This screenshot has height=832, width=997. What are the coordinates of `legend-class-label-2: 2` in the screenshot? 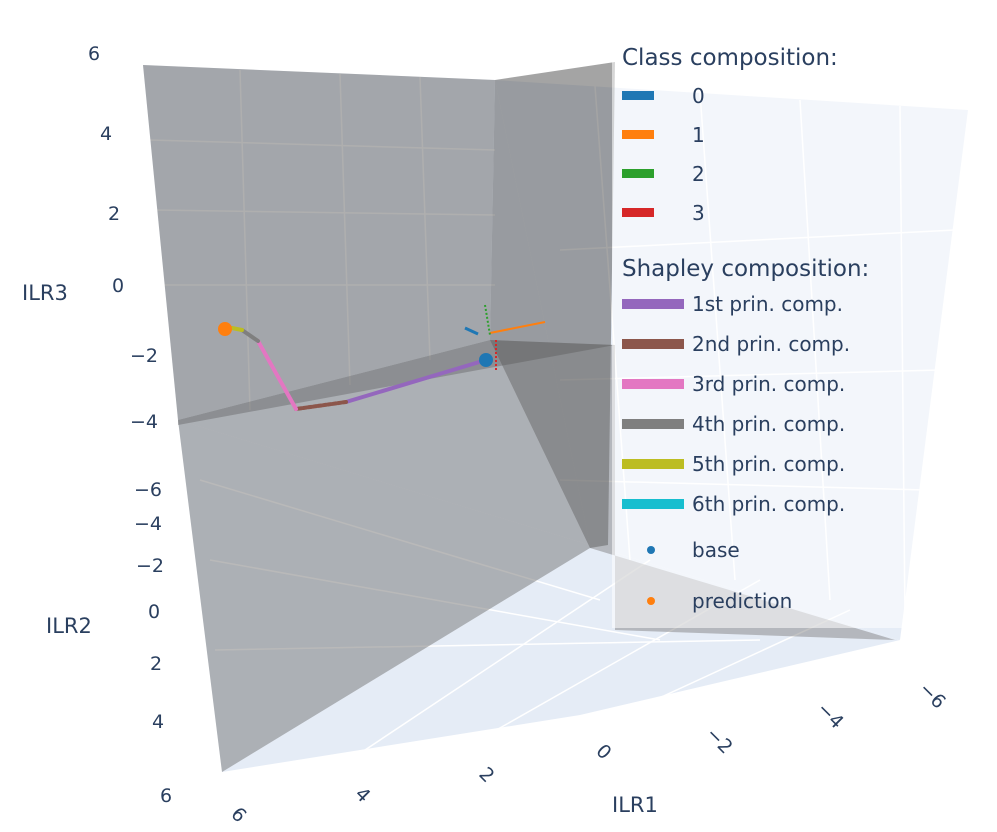 It's located at (698, 174).